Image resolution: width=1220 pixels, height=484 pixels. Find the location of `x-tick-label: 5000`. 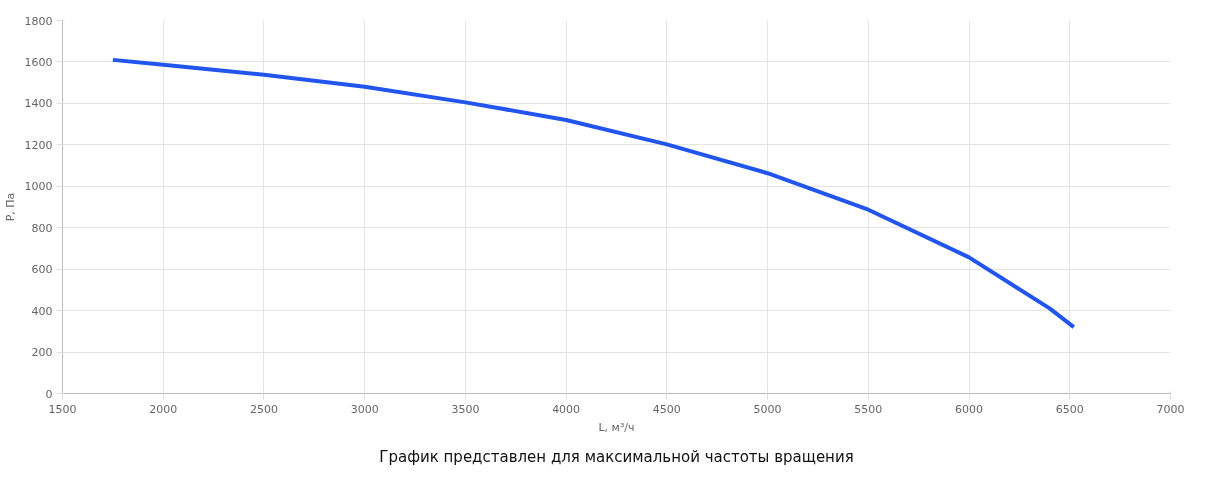

x-tick-label: 5000 is located at coordinates (767, 409).